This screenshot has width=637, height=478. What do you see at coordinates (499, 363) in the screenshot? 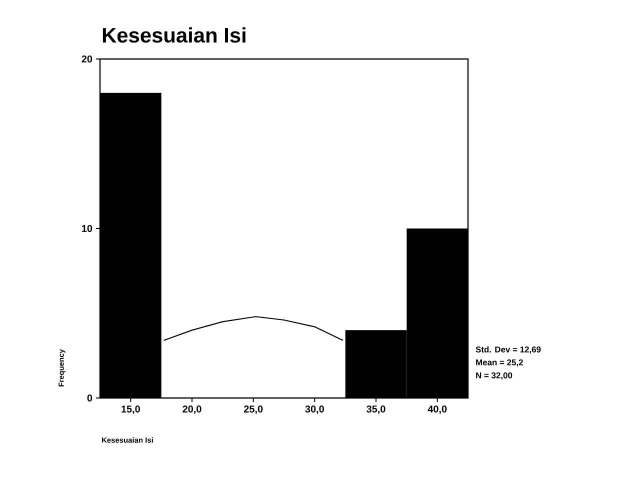
I see `text: Mean = 25,2` at bounding box center [499, 363].